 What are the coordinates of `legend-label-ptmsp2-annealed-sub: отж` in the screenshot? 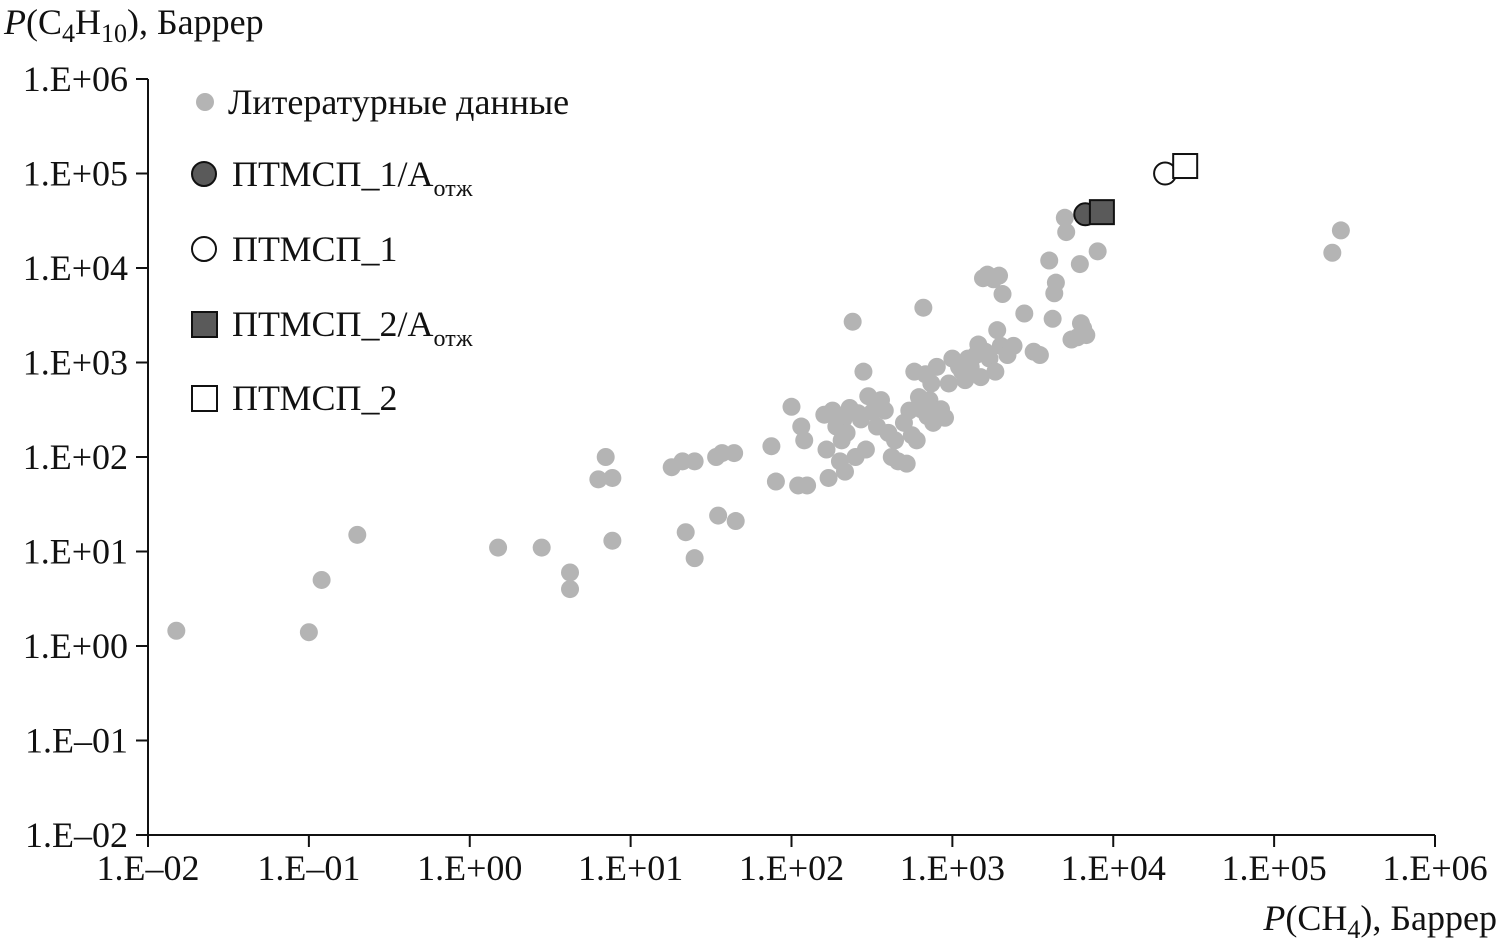 It's located at (453, 339).